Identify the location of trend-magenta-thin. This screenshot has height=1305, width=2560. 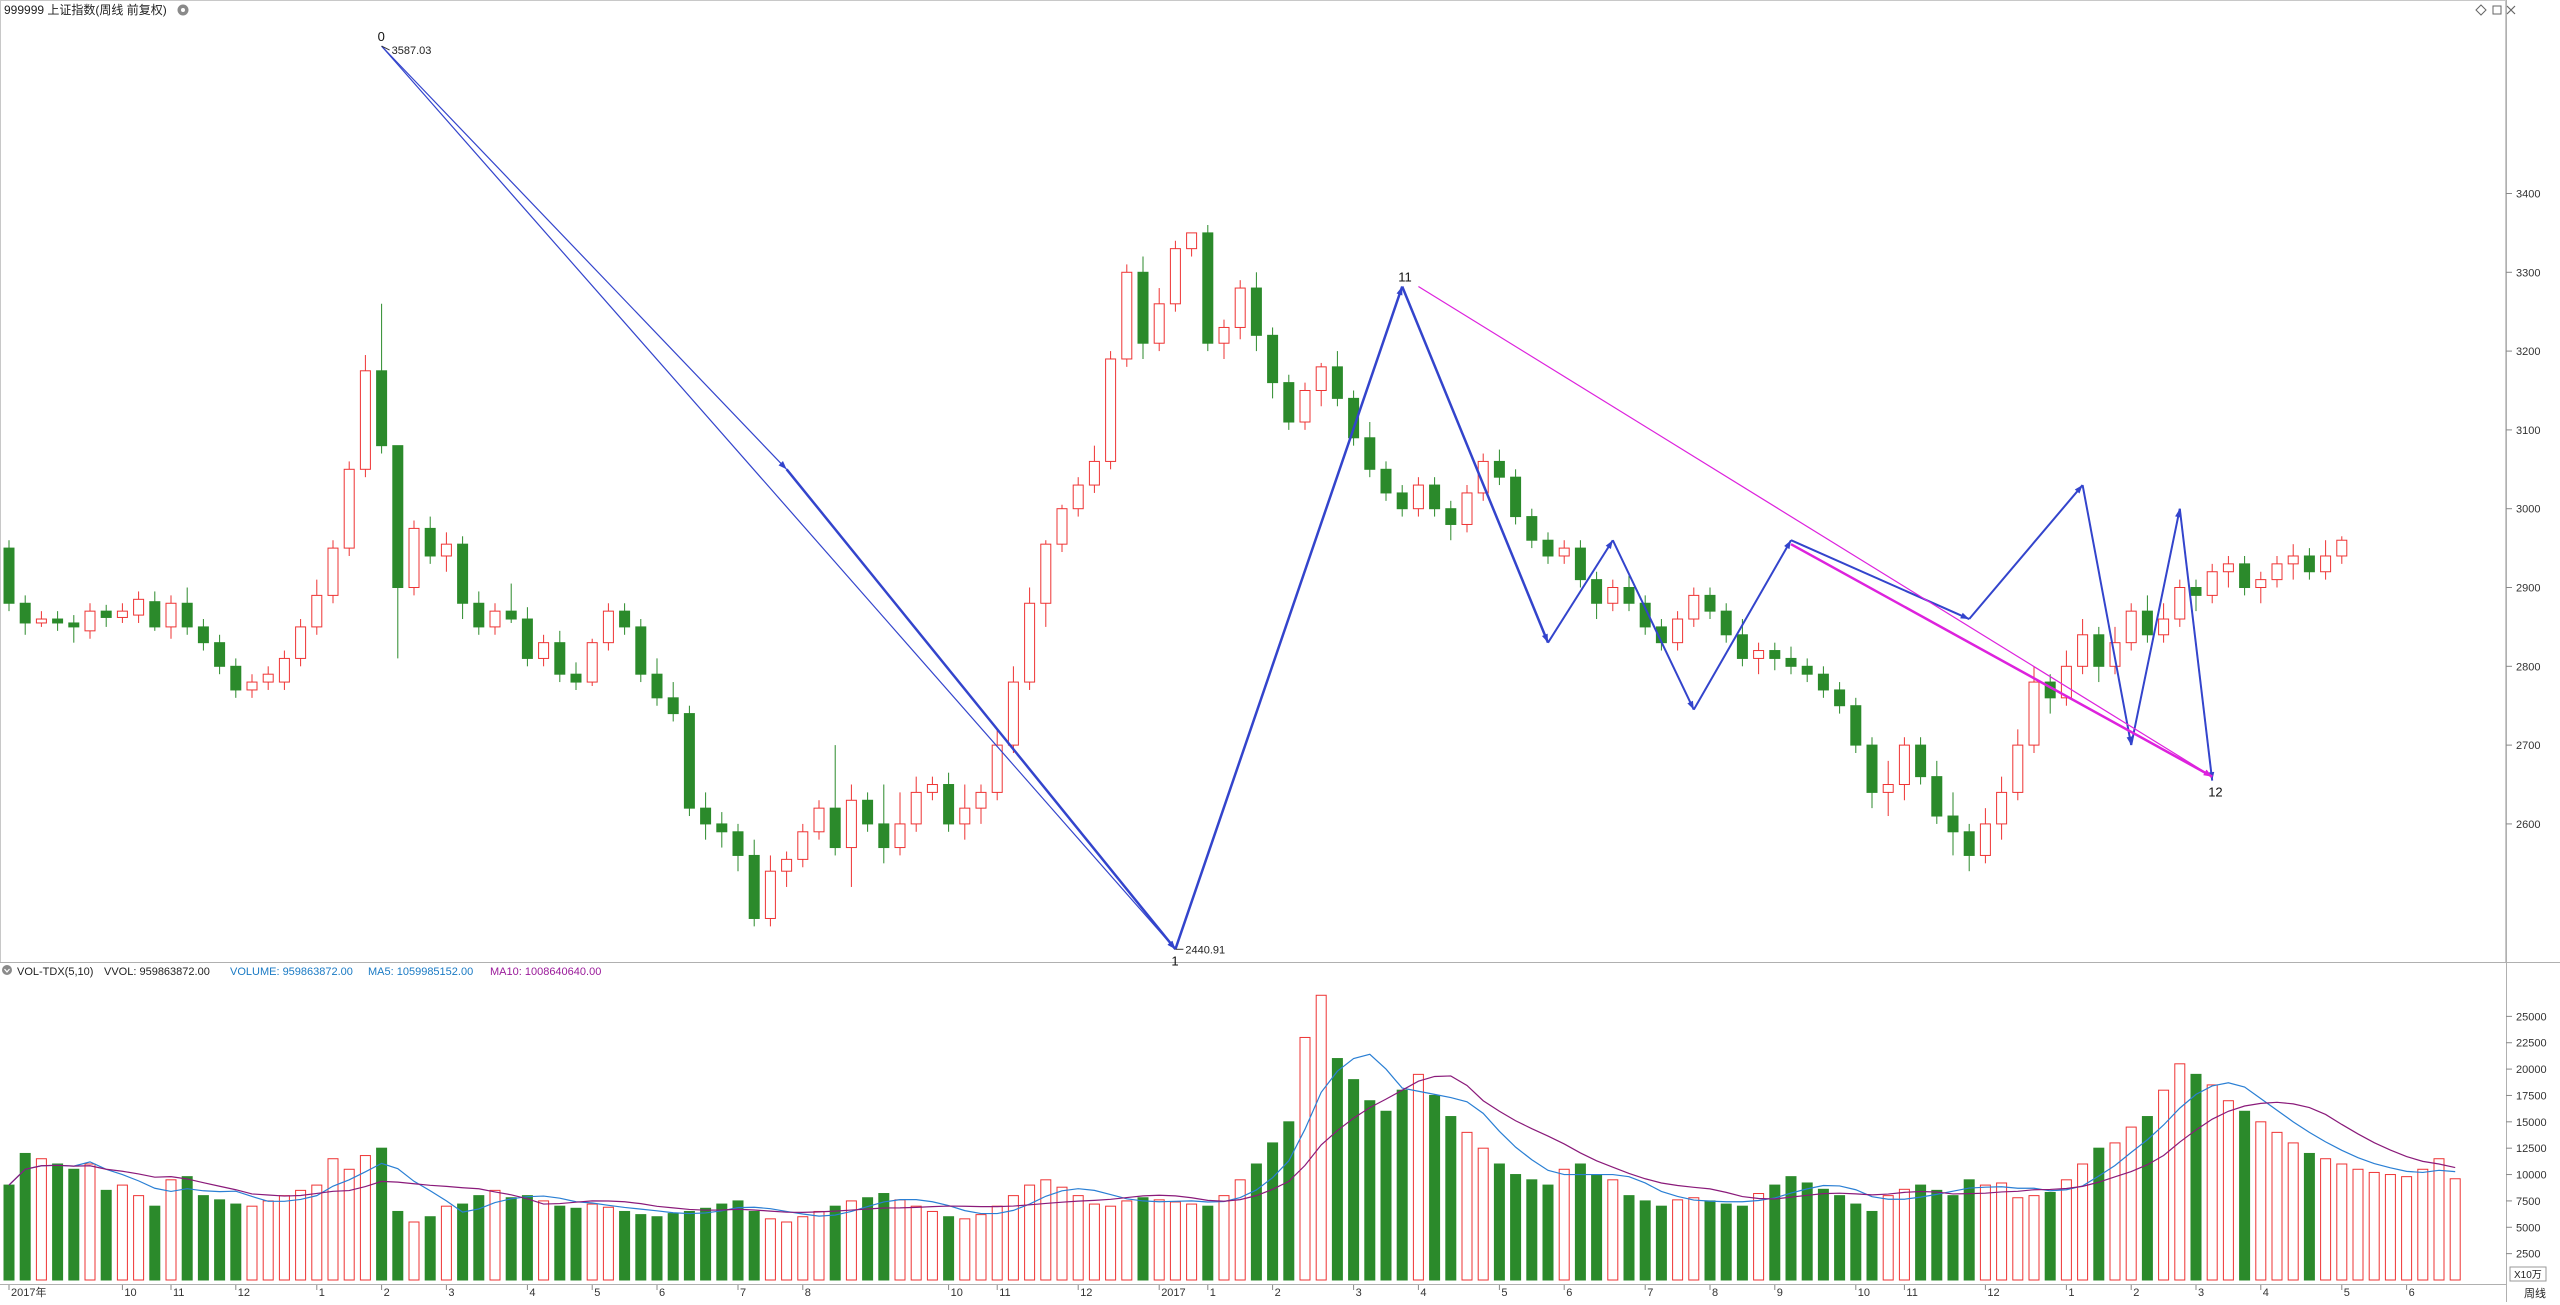
(1815, 531).